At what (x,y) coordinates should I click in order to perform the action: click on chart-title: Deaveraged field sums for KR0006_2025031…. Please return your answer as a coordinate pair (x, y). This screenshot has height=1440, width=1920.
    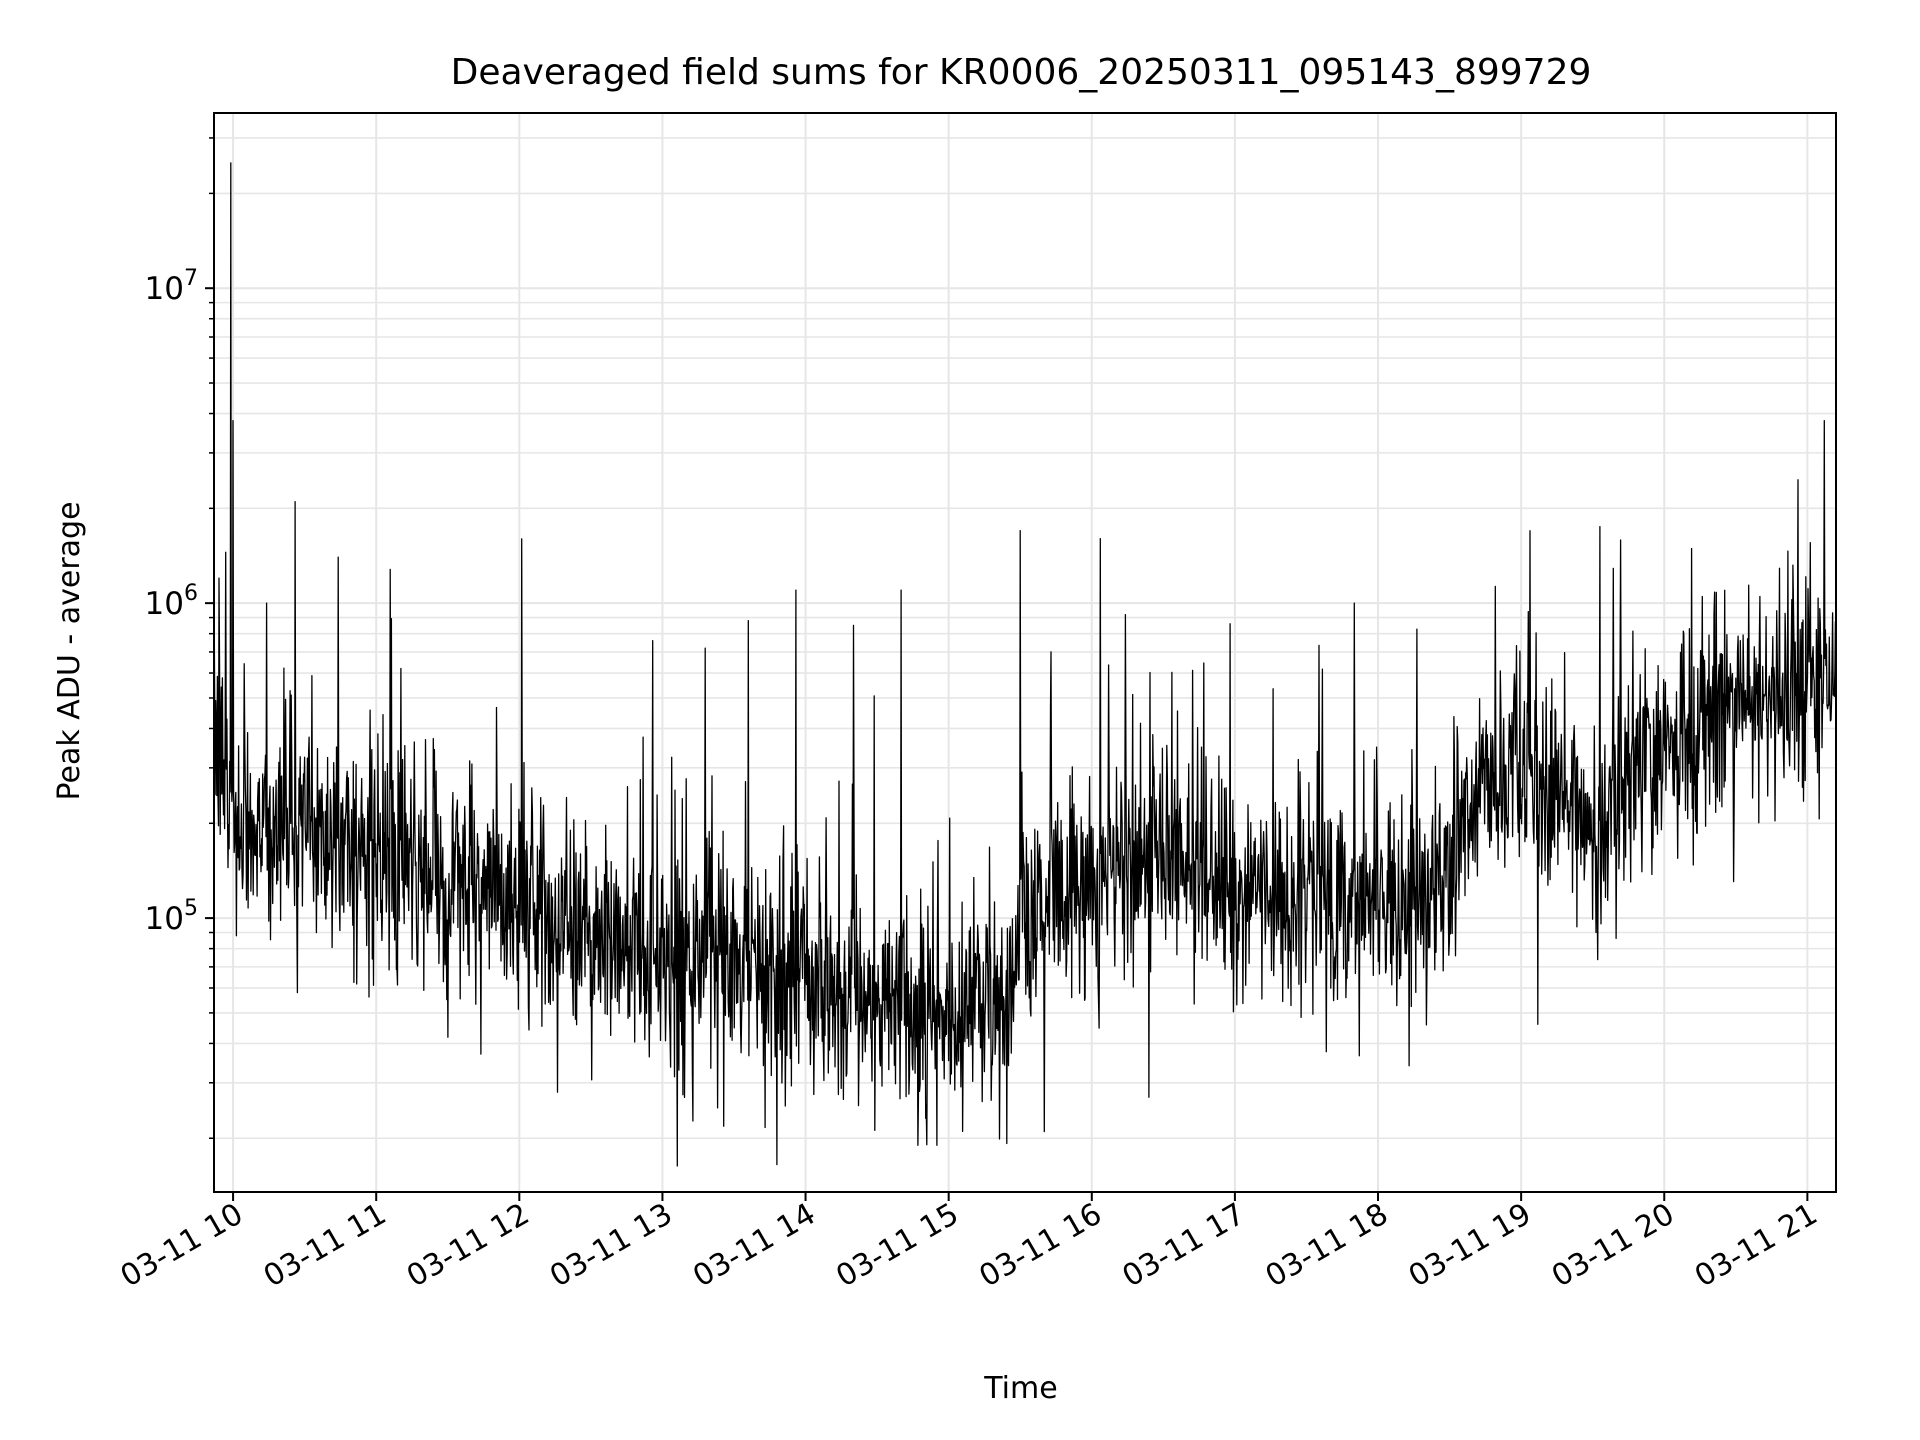
    Looking at the image, I should click on (1021, 72).